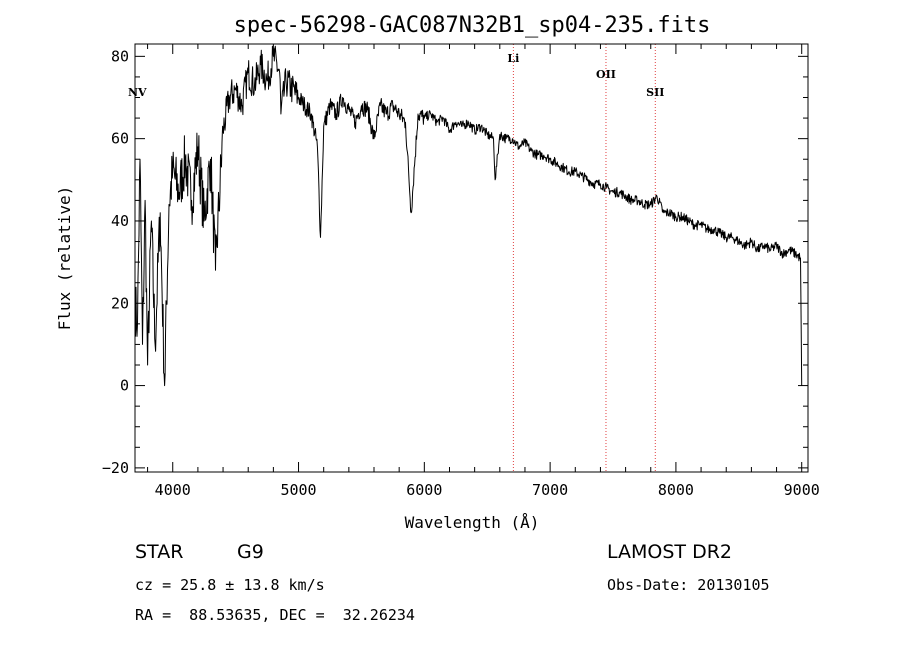  What do you see at coordinates (424, 490) in the screenshot?
I see `x-tick-label: 6000` at bounding box center [424, 490].